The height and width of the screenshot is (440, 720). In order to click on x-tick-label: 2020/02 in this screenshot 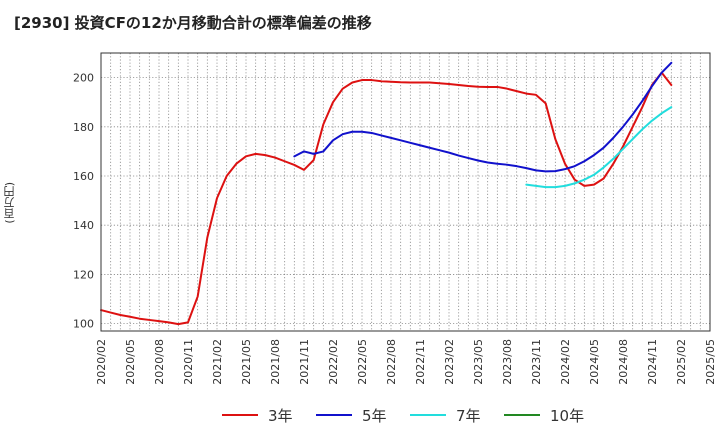, I will do `click(101, 362)`.